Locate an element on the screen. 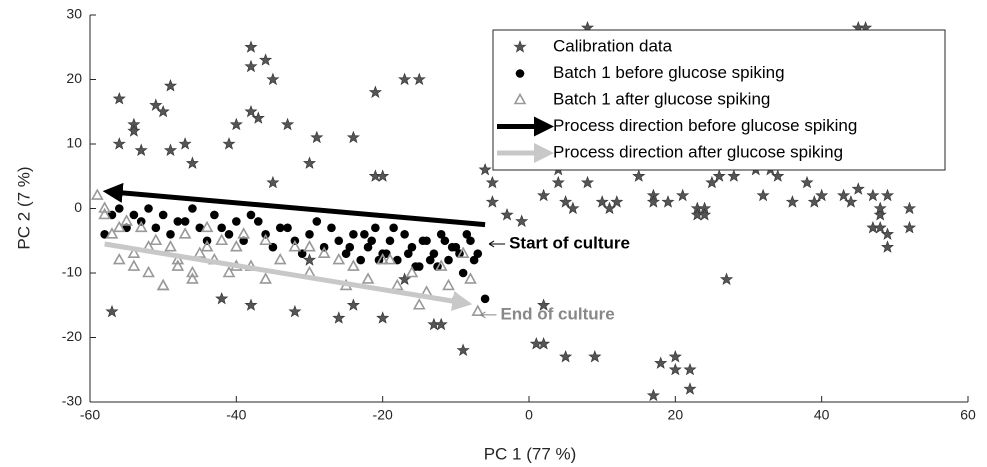 Image resolution: width=987 pixels, height=467 pixels. x-tick-label: -20 is located at coordinates (383, 415).